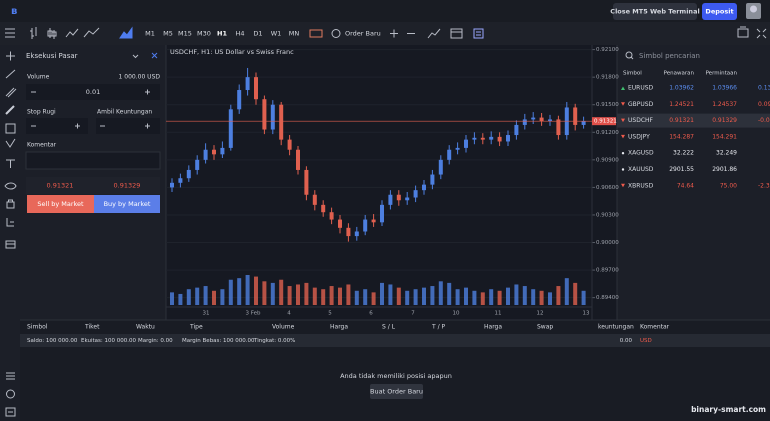 This screenshot has width=770, height=421. Describe the element at coordinates (127, 204) in the screenshot. I see `buy-button` at that location.